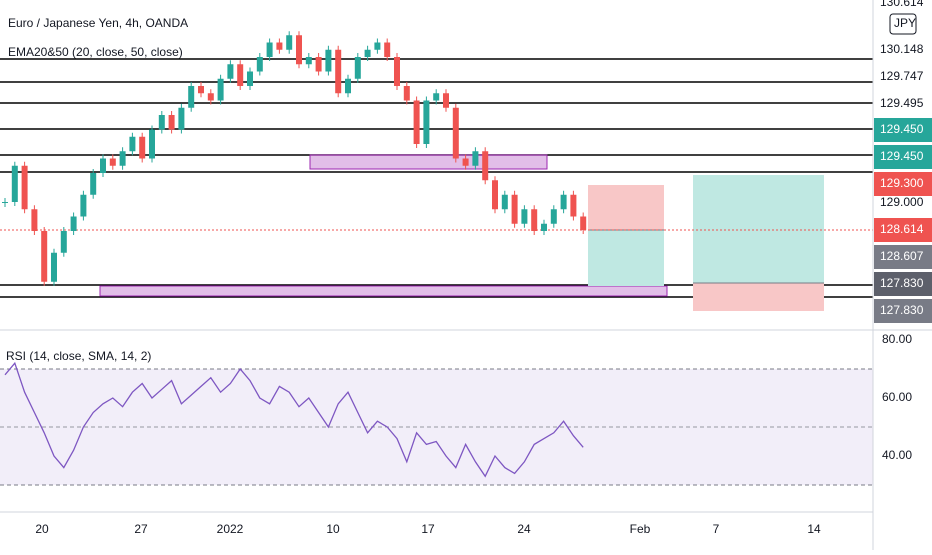  I want to click on time-label: 20, so click(42, 529).